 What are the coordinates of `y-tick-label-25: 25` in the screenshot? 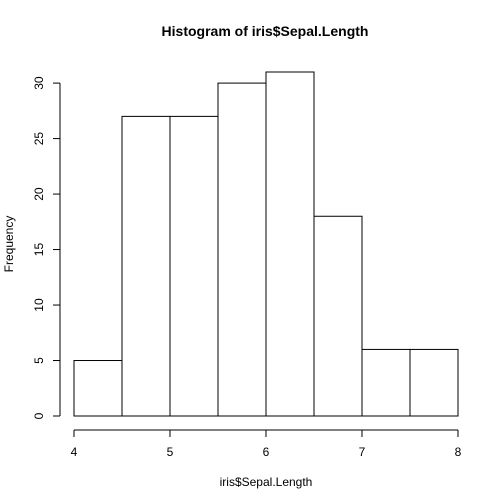 It's located at (39, 139).